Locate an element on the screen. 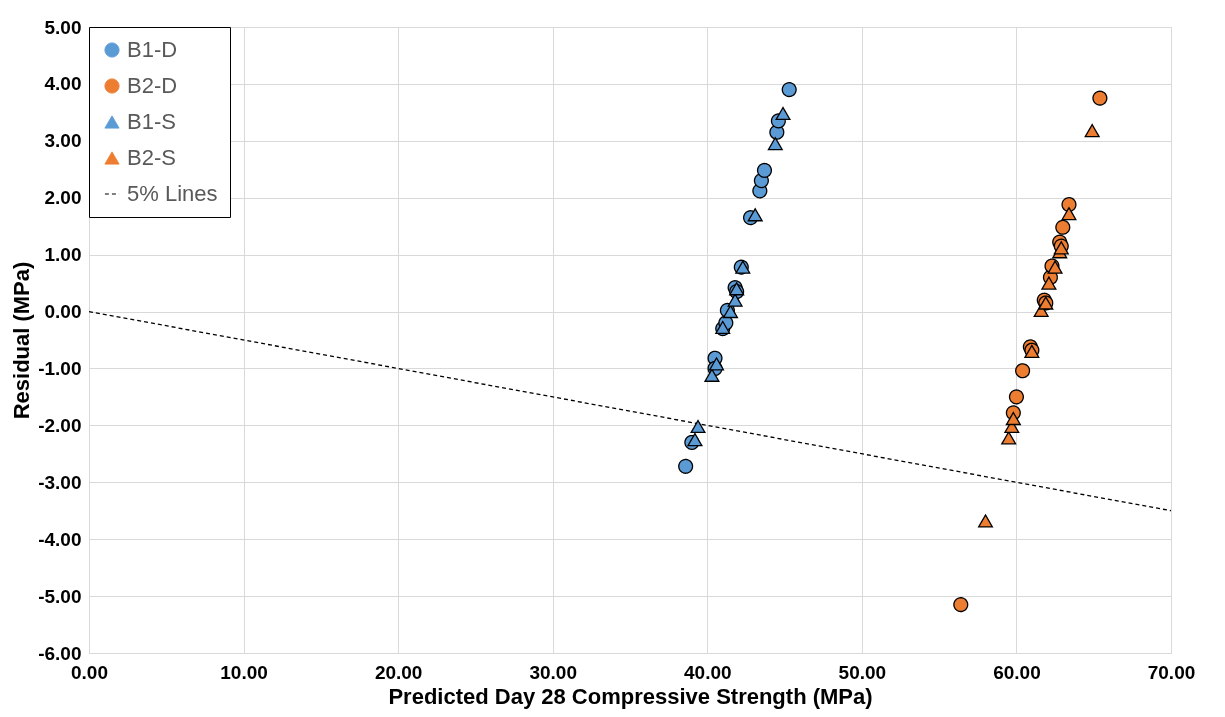  x-tick-label: 70.00 is located at coordinates (1171, 672).